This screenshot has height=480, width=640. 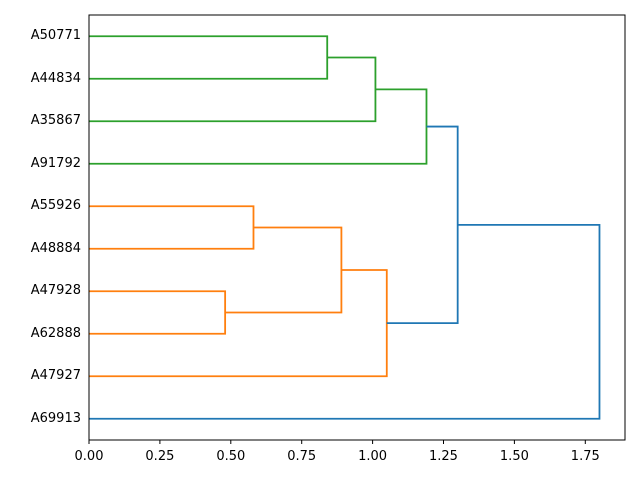 I want to click on dendrogram-link-n8, so click(x=422, y=225).